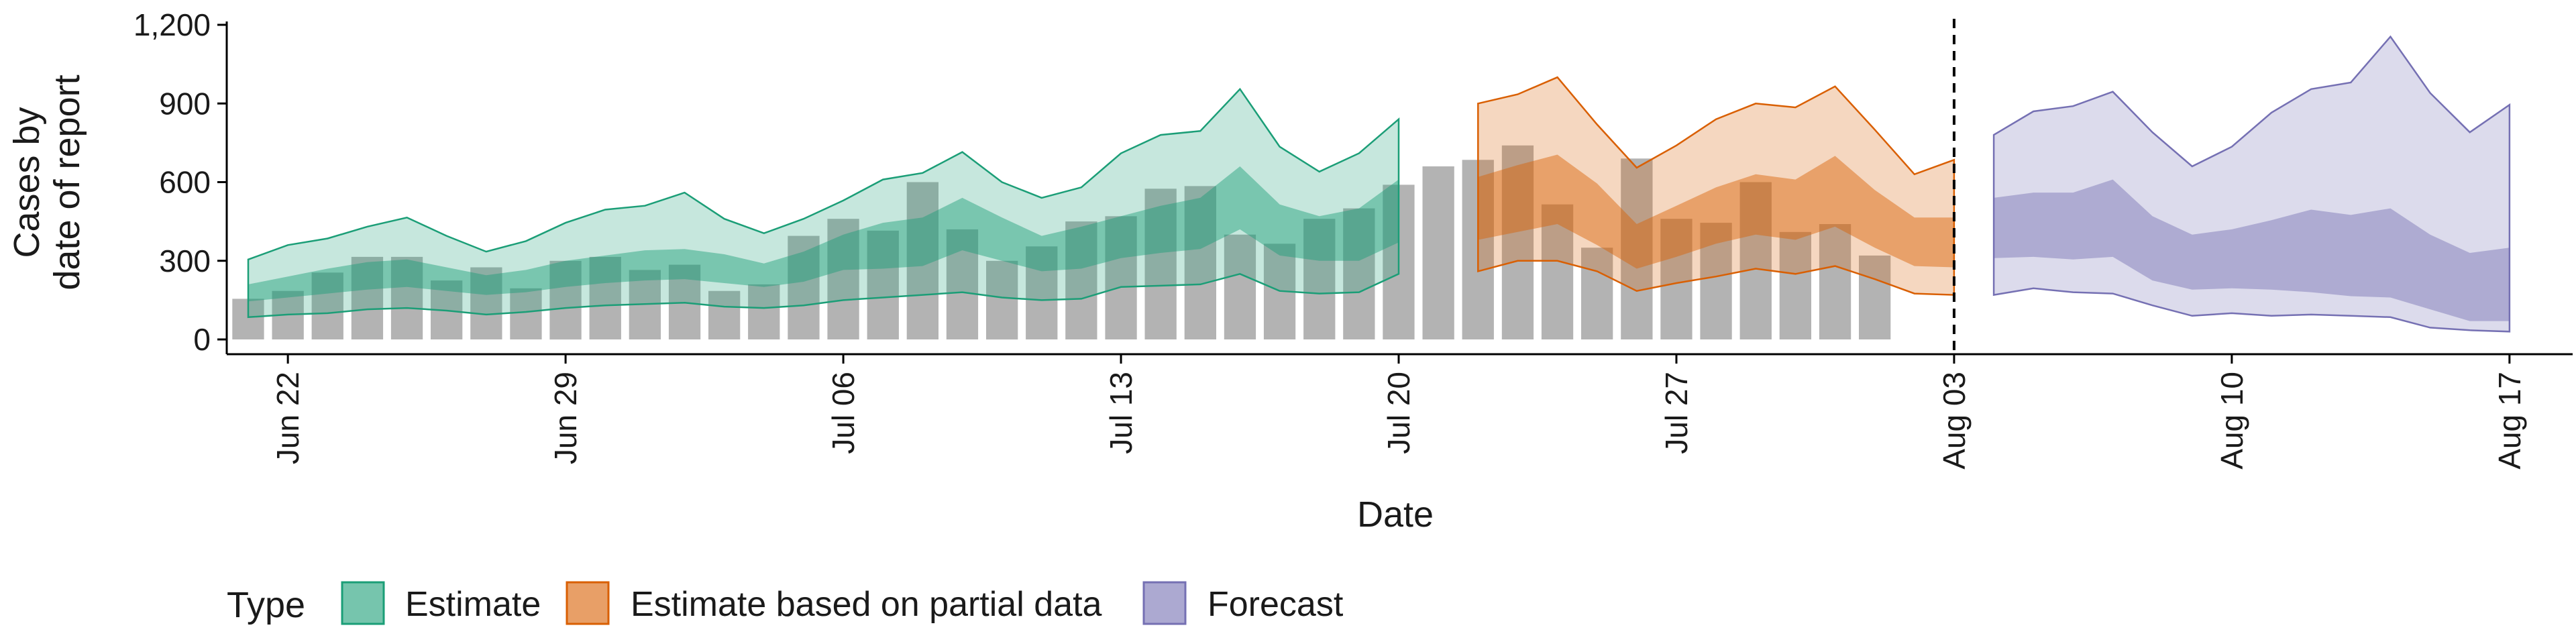 The height and width of the screenshot is (644, 2576). I want to click on y-tick-label: 900, so click(185, 103).